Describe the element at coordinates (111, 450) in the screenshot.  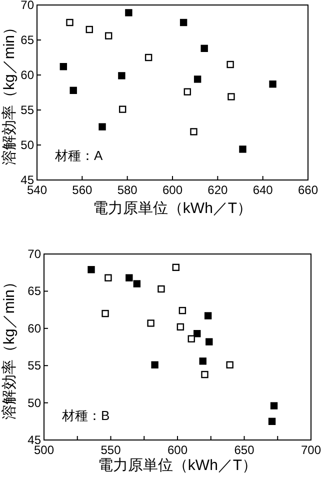
I see `x-tick-label: 550` at that location.